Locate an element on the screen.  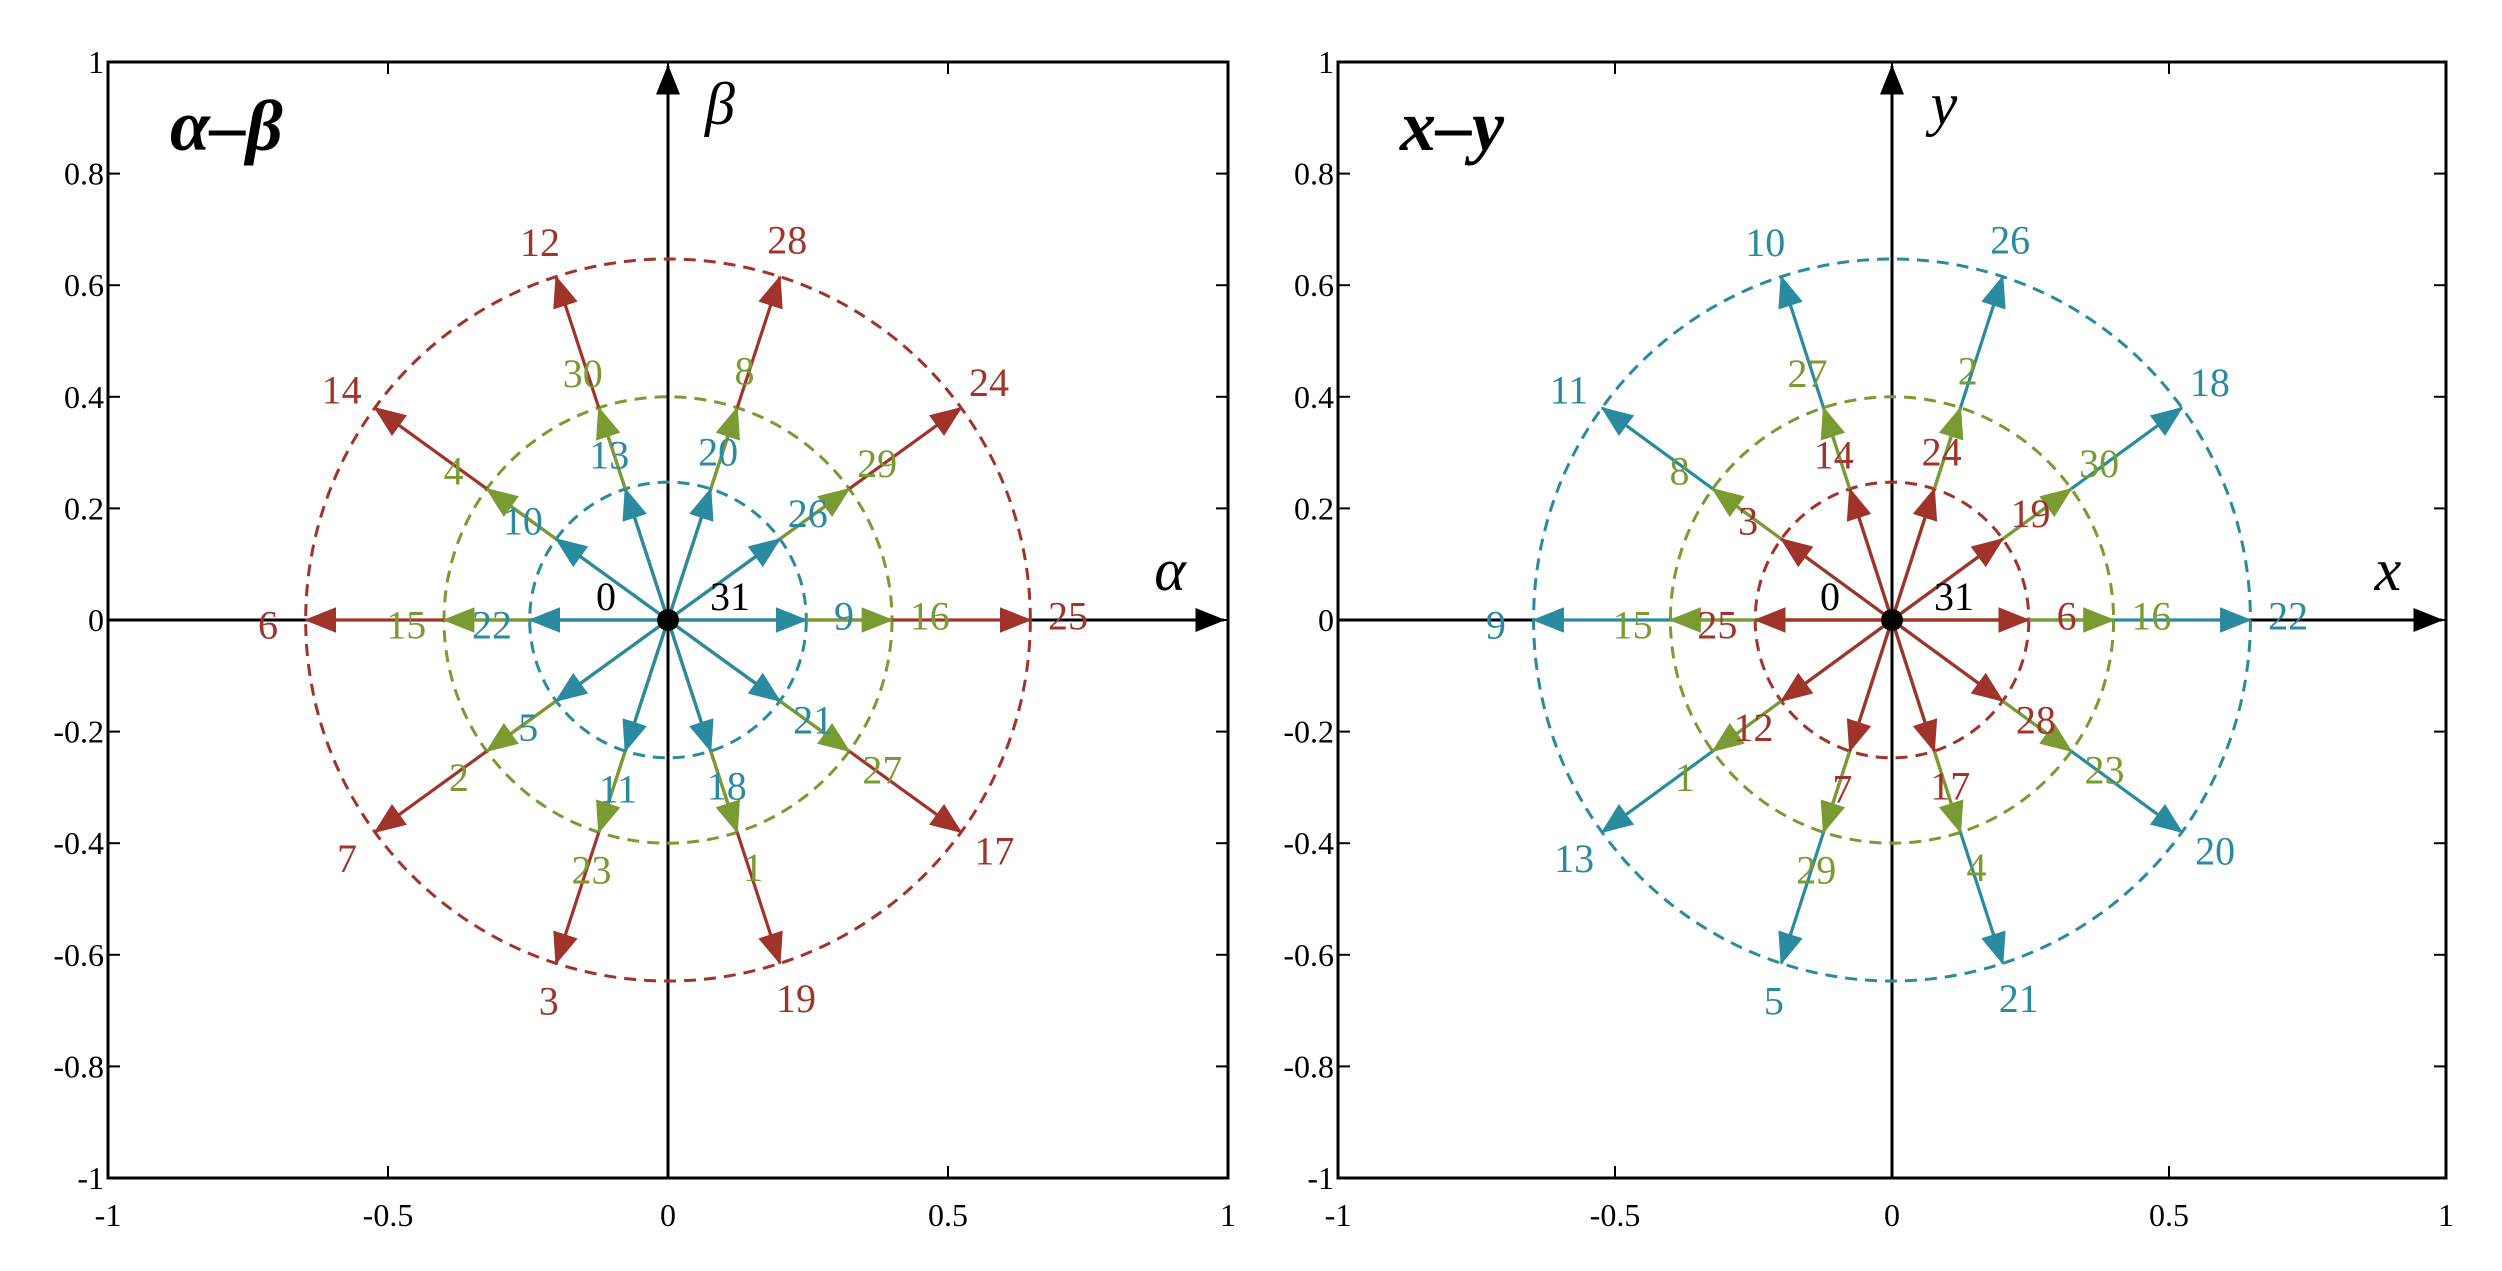
y-tick-label: 0.2 is located at coordinates (1314, 508).